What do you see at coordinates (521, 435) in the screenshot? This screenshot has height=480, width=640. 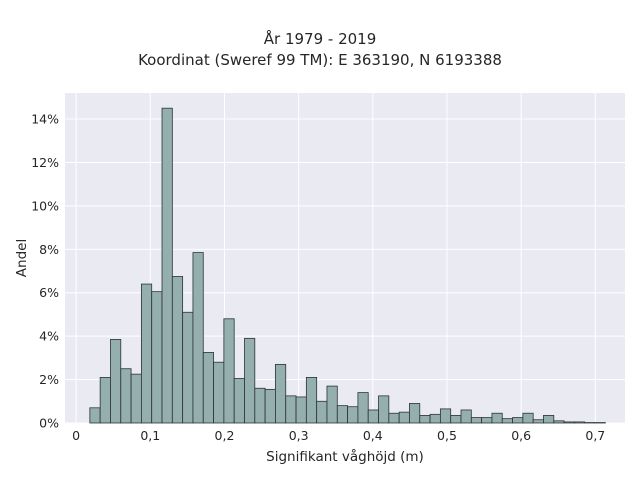 I see `x-tick-label: 0,6` at bounding box center [521, 435].